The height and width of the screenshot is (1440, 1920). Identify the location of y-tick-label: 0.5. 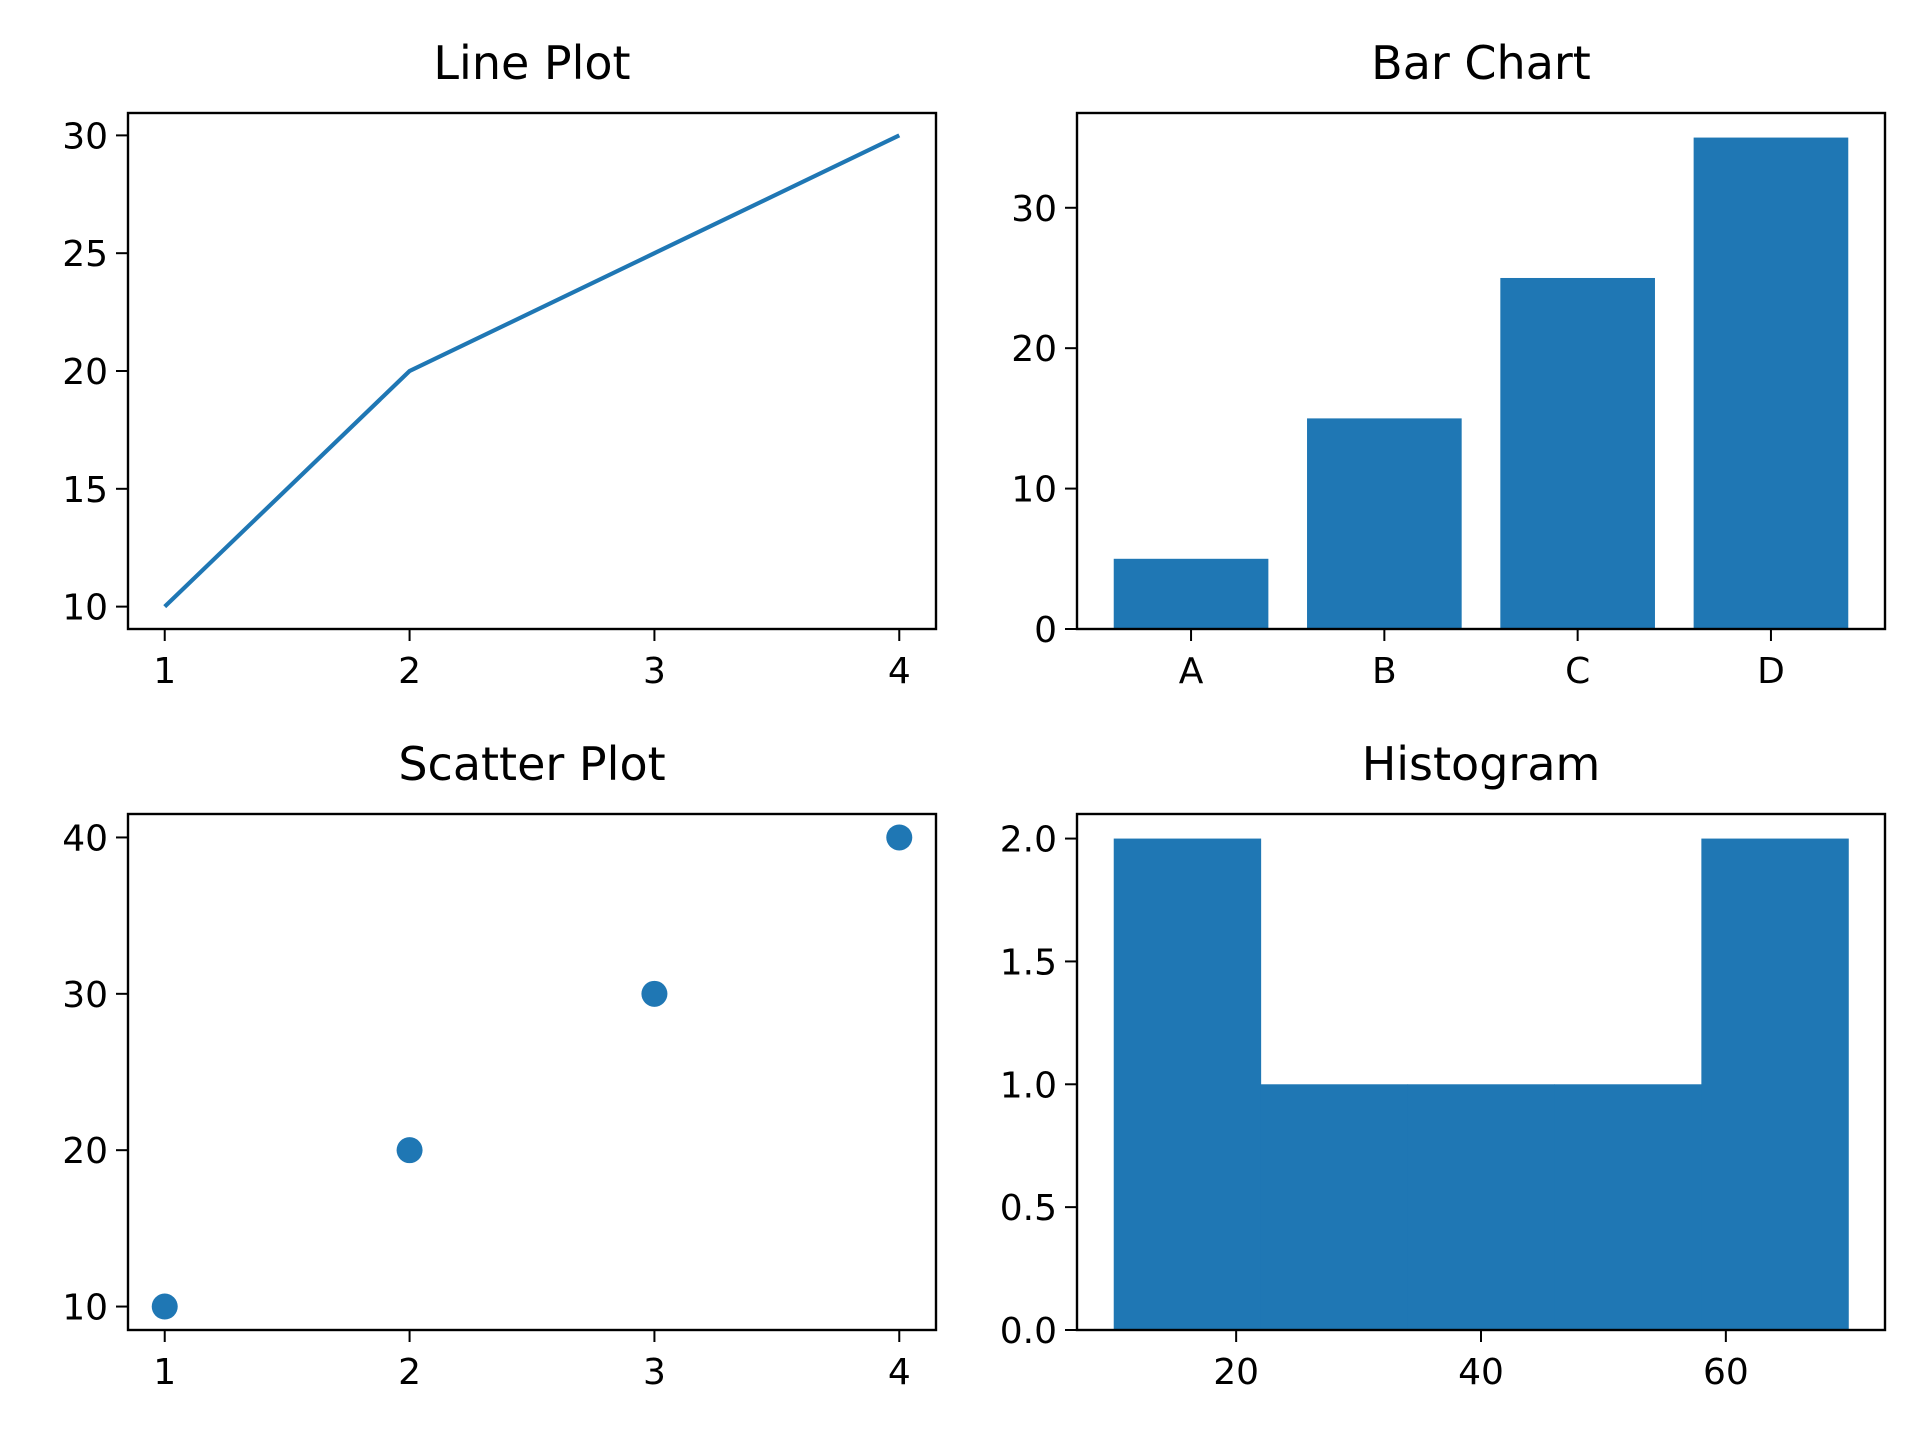
(1028, 1208).